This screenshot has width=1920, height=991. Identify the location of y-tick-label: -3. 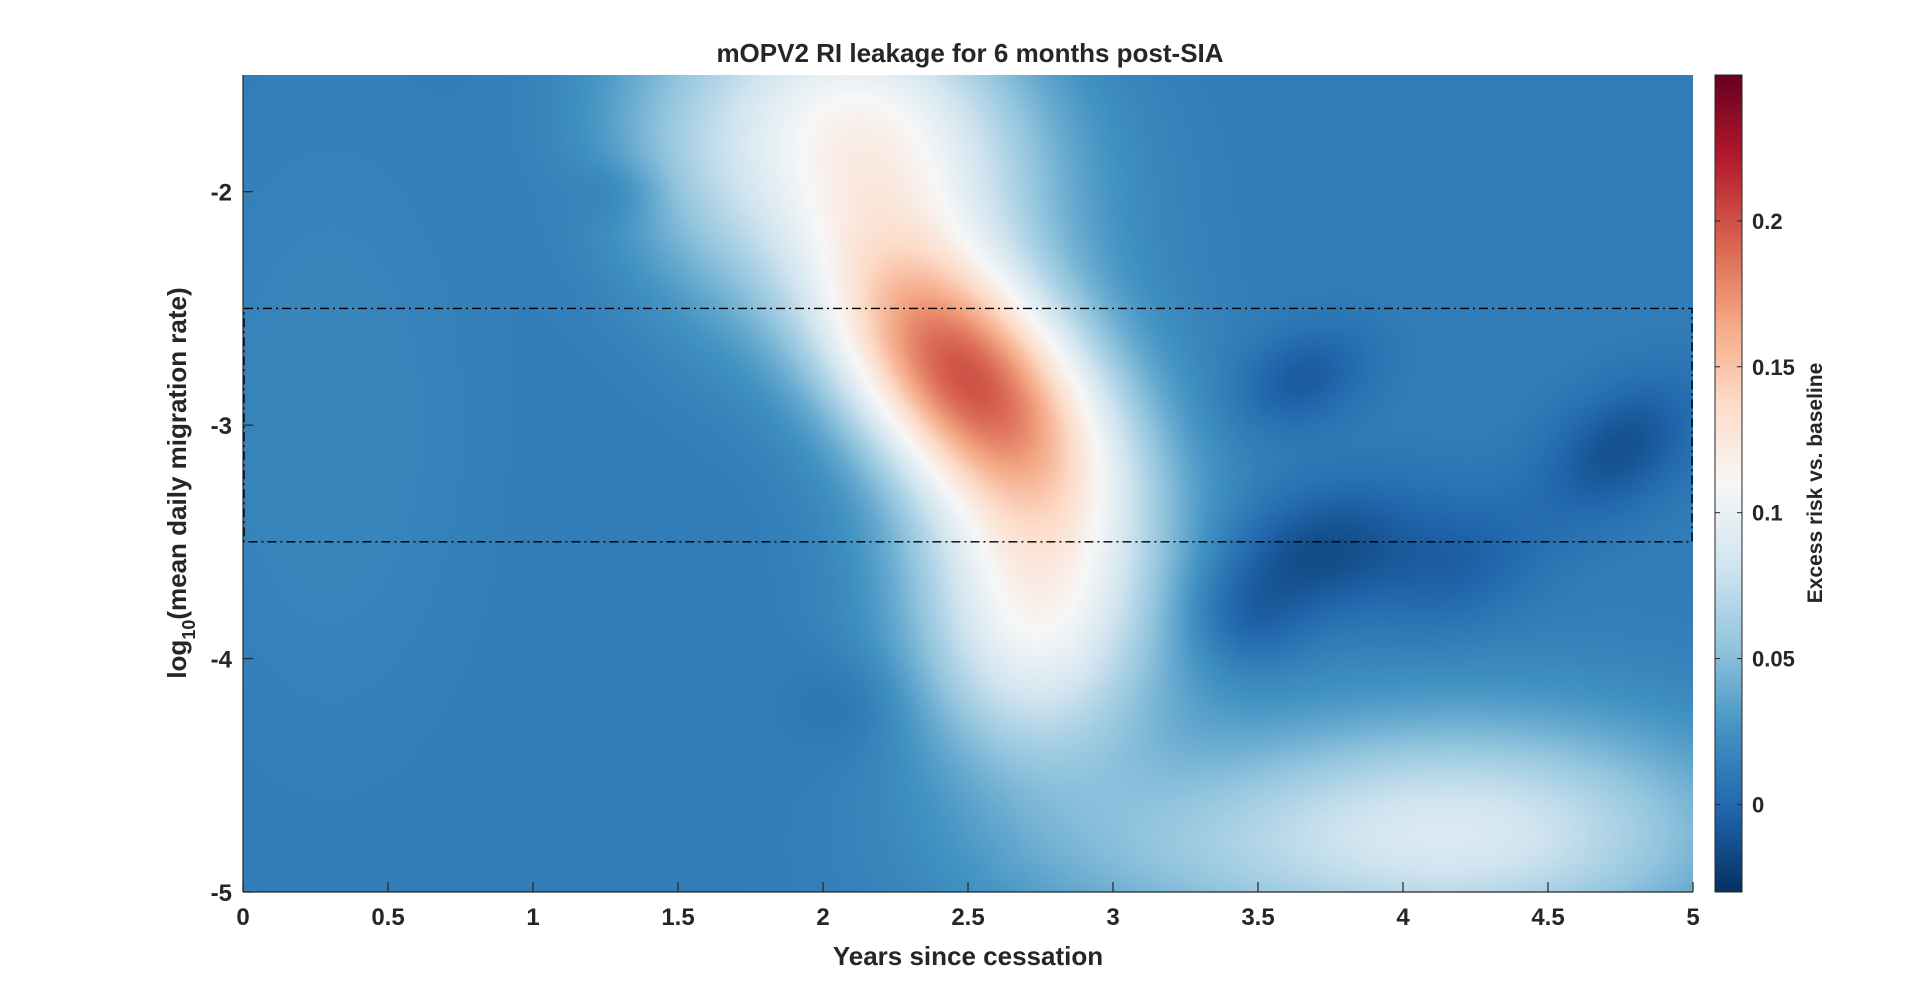
(221, 426).